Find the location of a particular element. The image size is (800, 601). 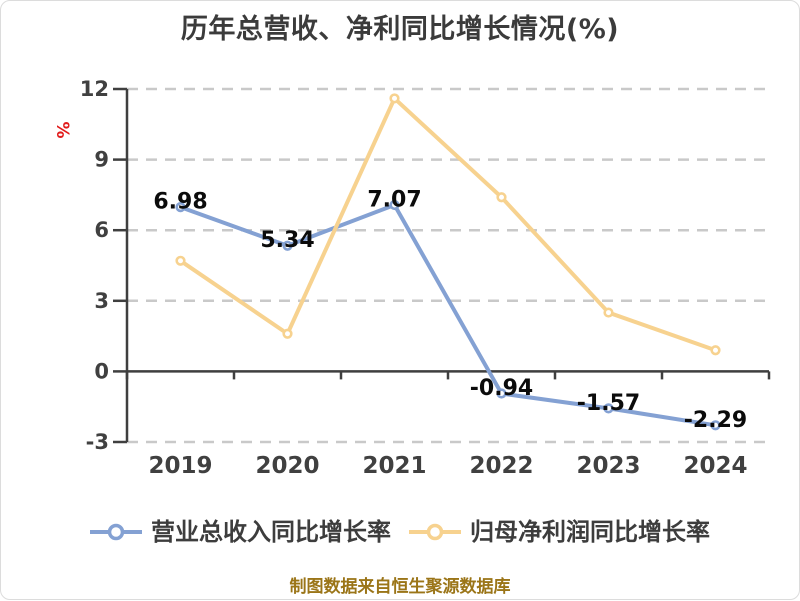

svg-text: -2.29 is located at coordinates (715, 420).